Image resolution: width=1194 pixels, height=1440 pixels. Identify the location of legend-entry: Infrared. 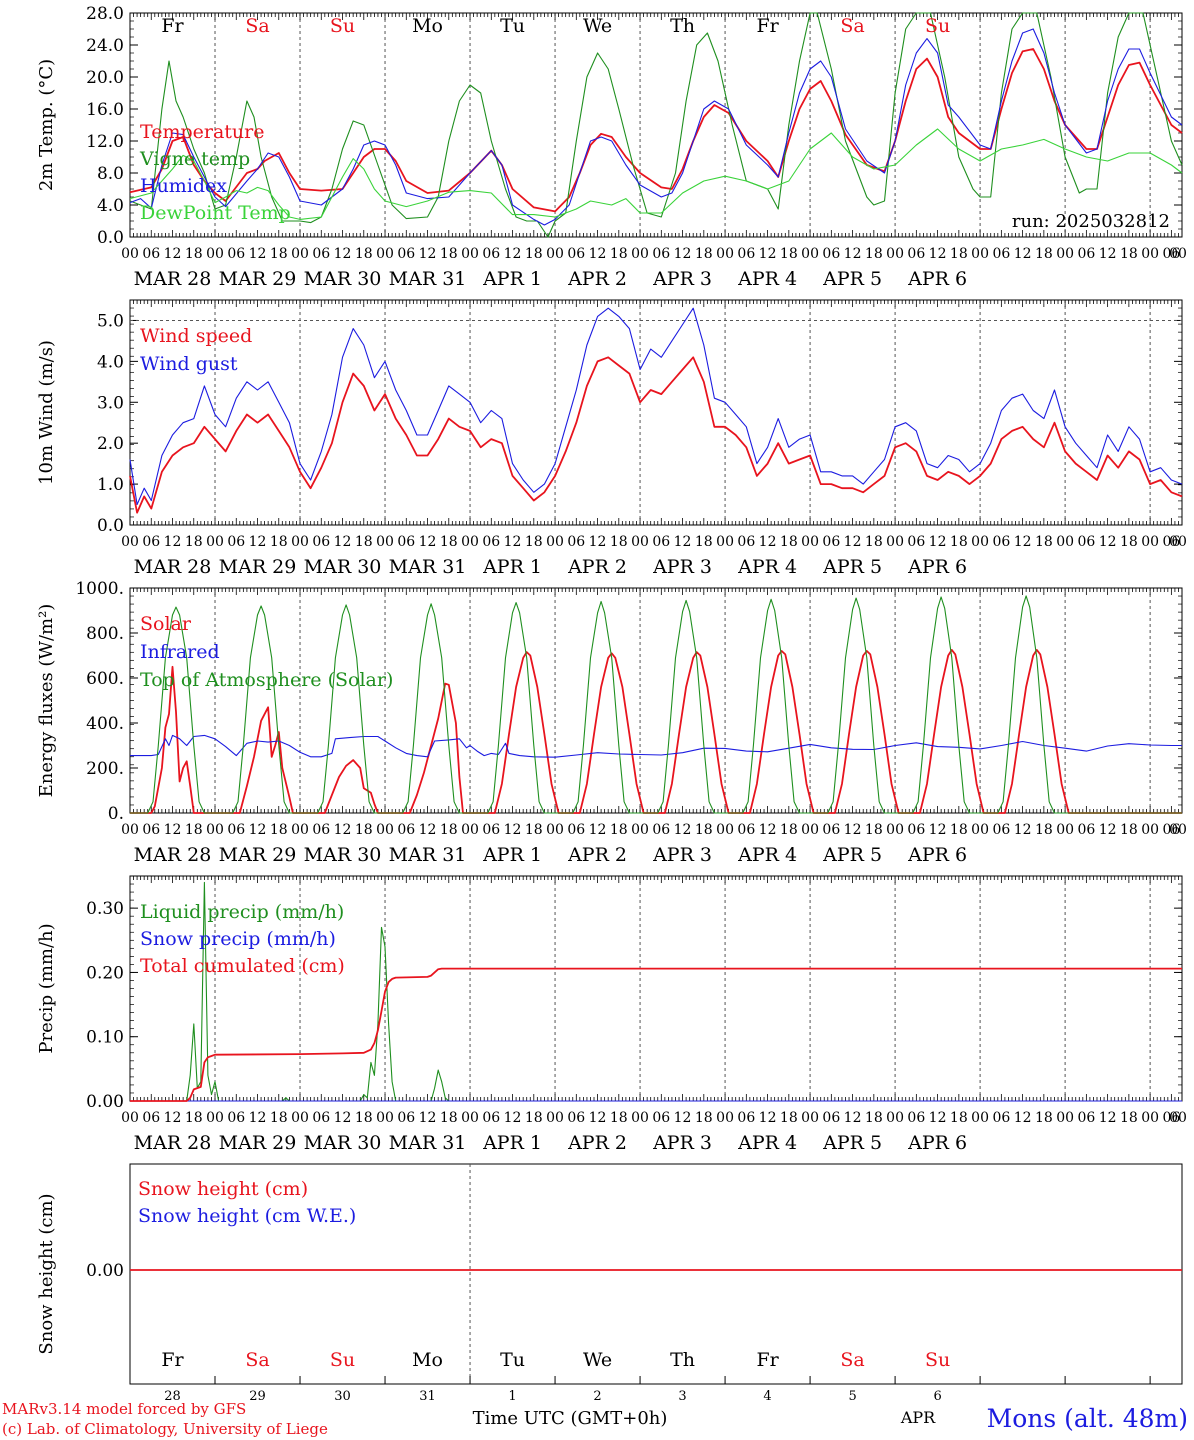
(180, 652).